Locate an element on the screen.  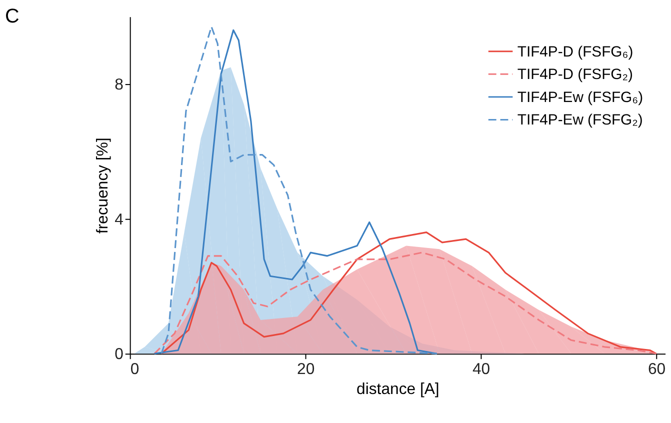
x-tick-label: 60 is located at coordinates (657, 369).